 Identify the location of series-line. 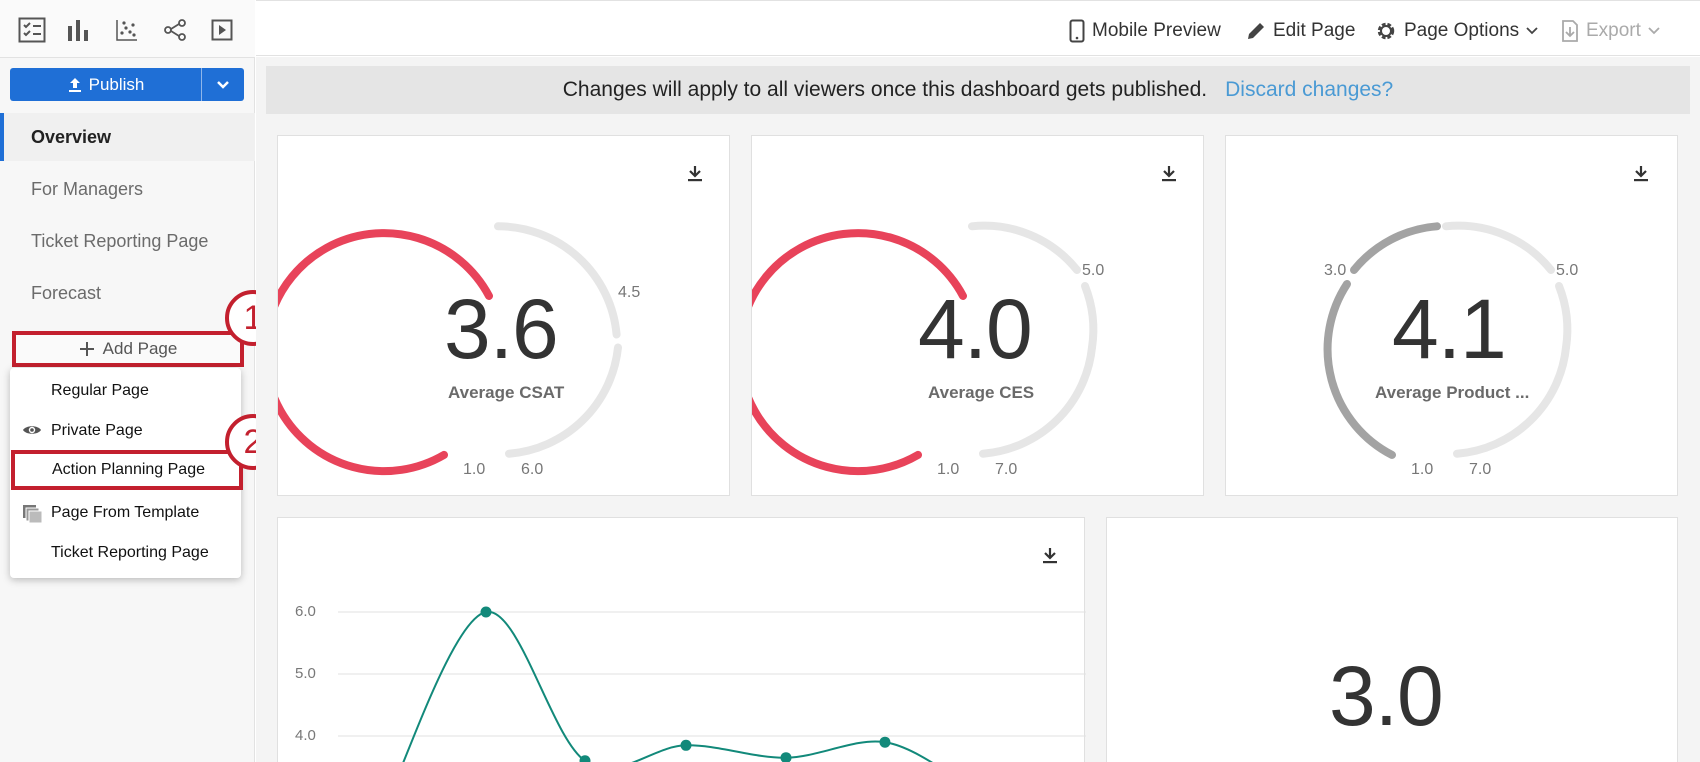
(668, 686).